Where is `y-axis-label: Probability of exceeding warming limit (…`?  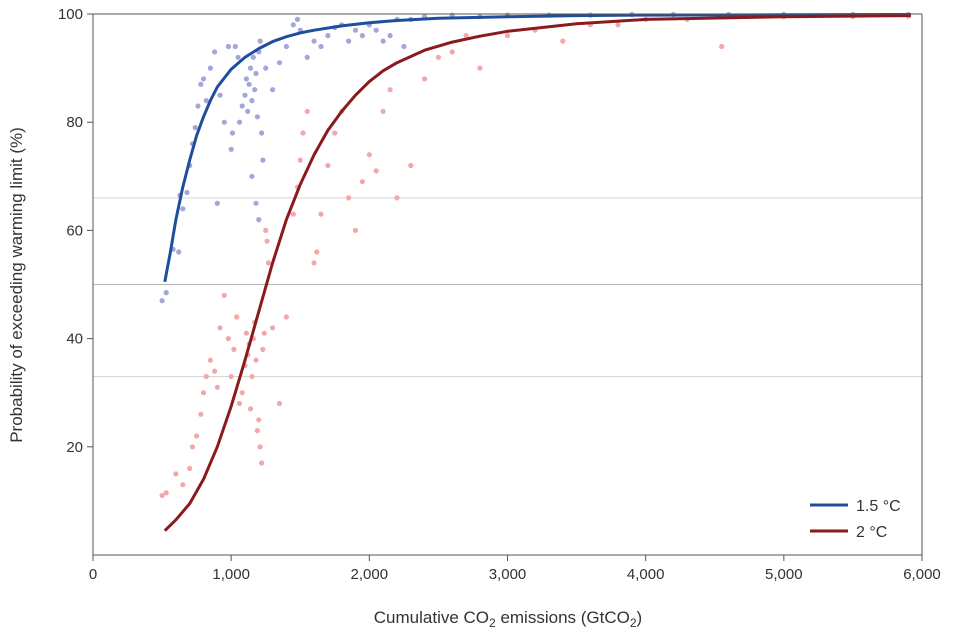 y-axis-label: Probability of exceeding warming limit (… is located at coordinates (16, 285).